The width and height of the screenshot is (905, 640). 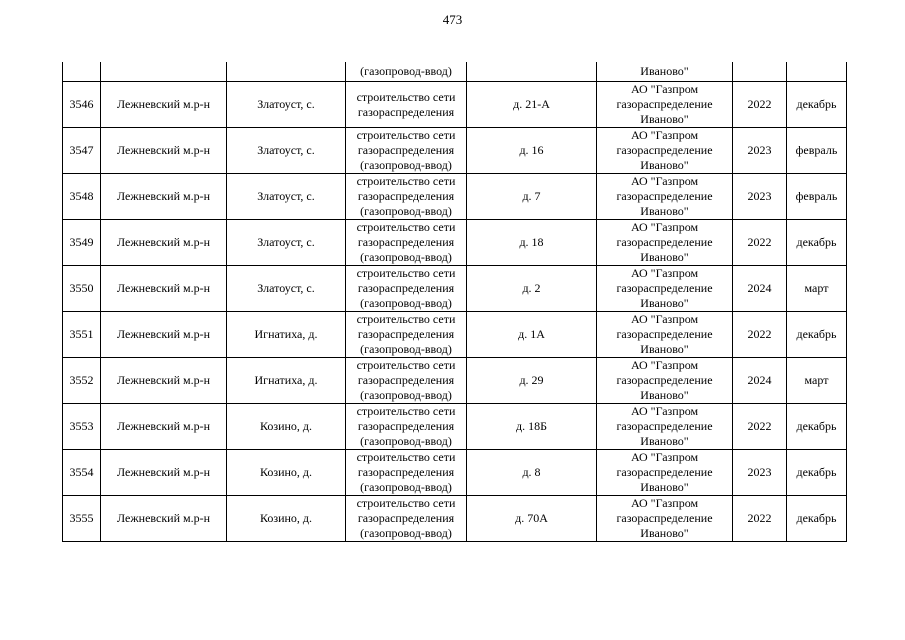 What do you see at coordinates (531, 288) in the screenshot?
I see `cell-address: д. 2` at bounding box center [531, 288].